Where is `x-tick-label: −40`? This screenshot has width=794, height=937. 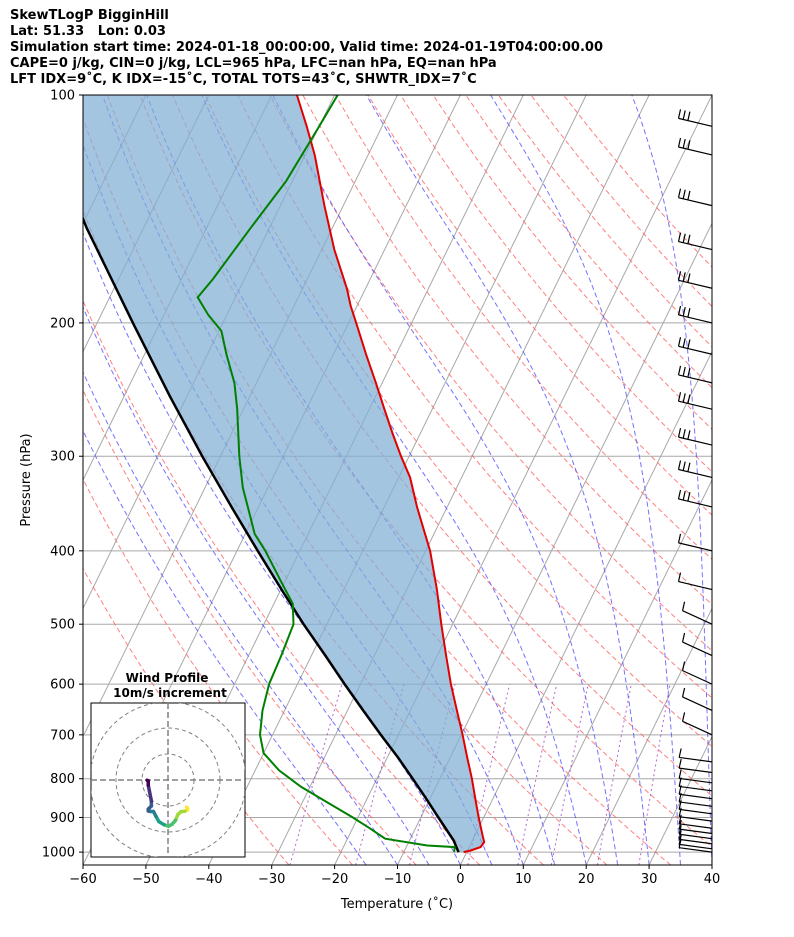
x-tick-label: −40 is located at coordinates (208, 879).